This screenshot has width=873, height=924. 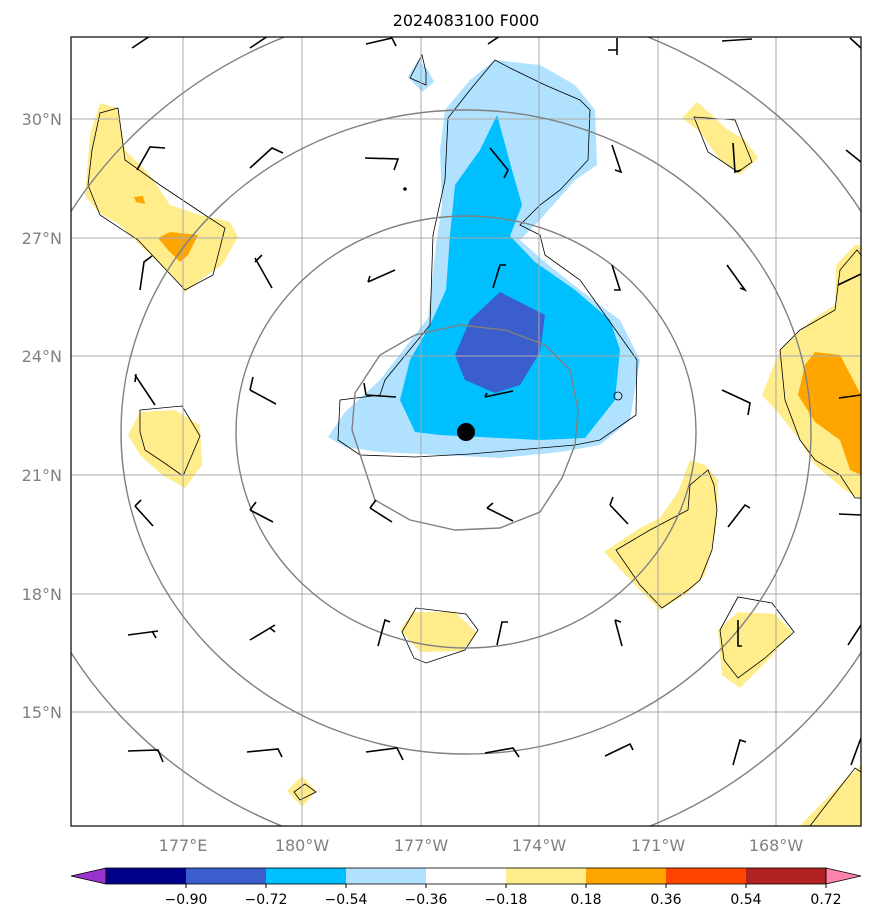 What do you see at coordinates (302, 845) in the screenshot?
I see `lon-label: 180°W` at bounding box center [302, 845].